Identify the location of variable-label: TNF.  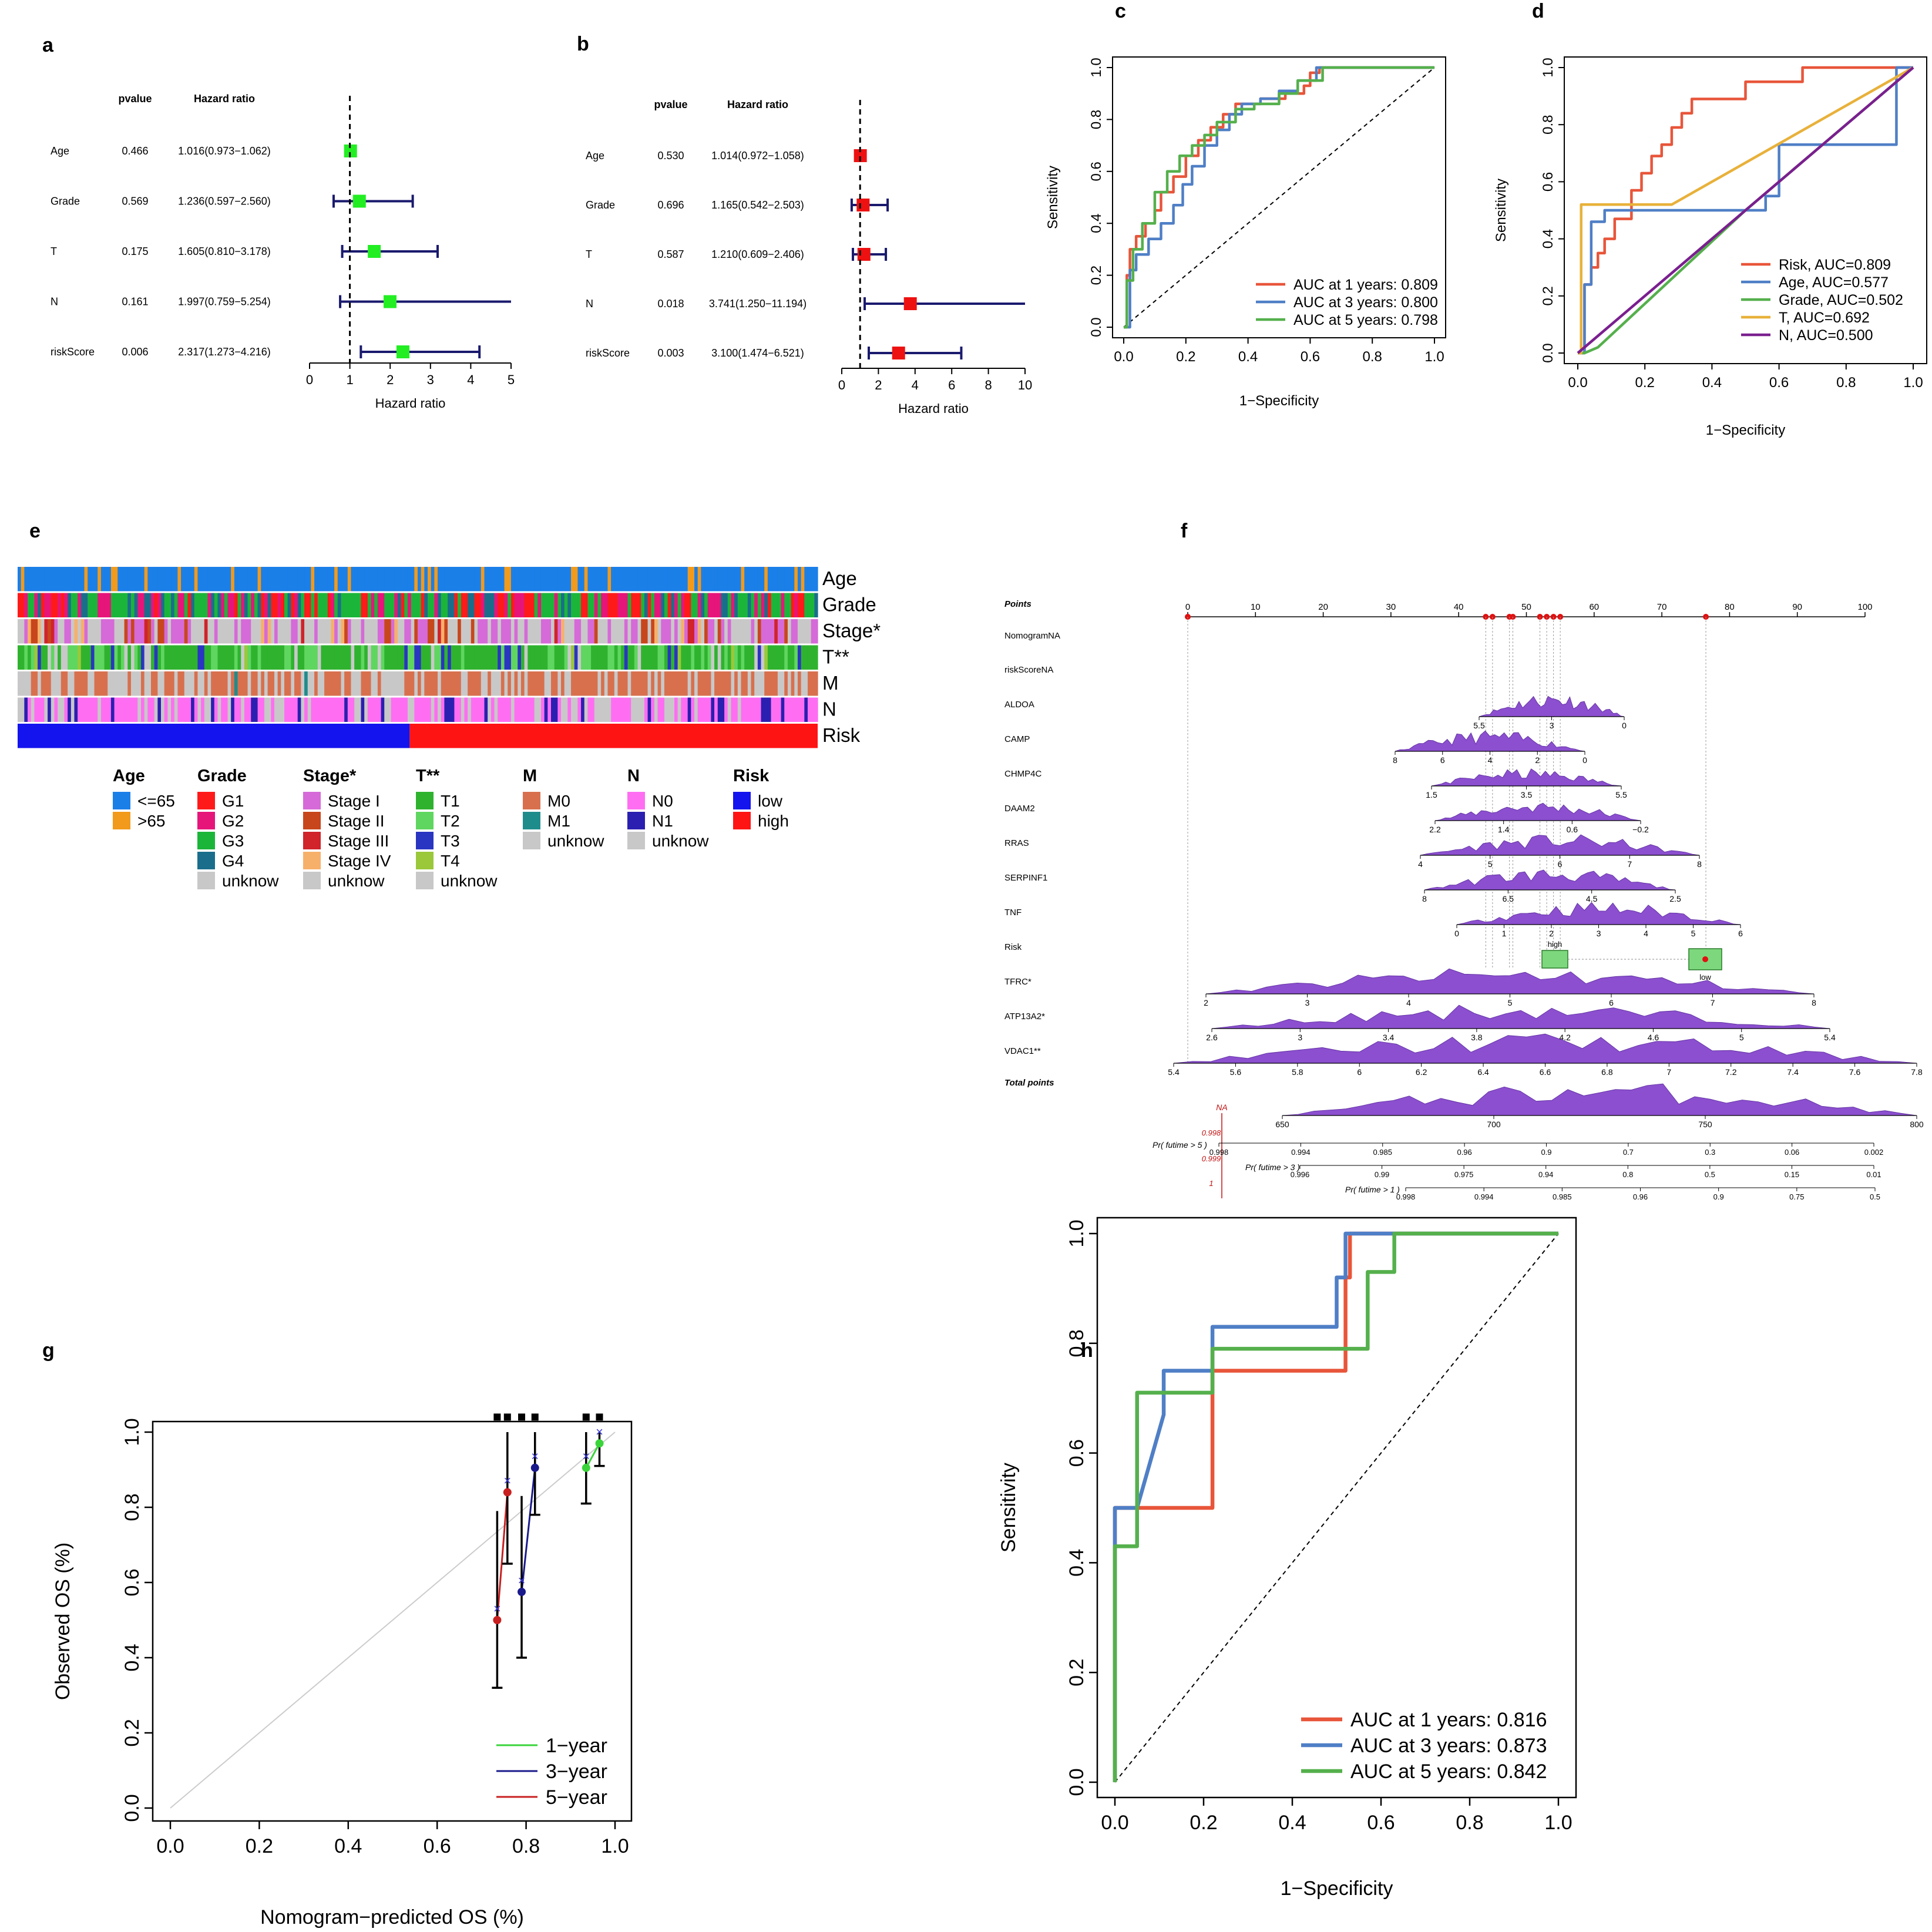
(1013, 913).